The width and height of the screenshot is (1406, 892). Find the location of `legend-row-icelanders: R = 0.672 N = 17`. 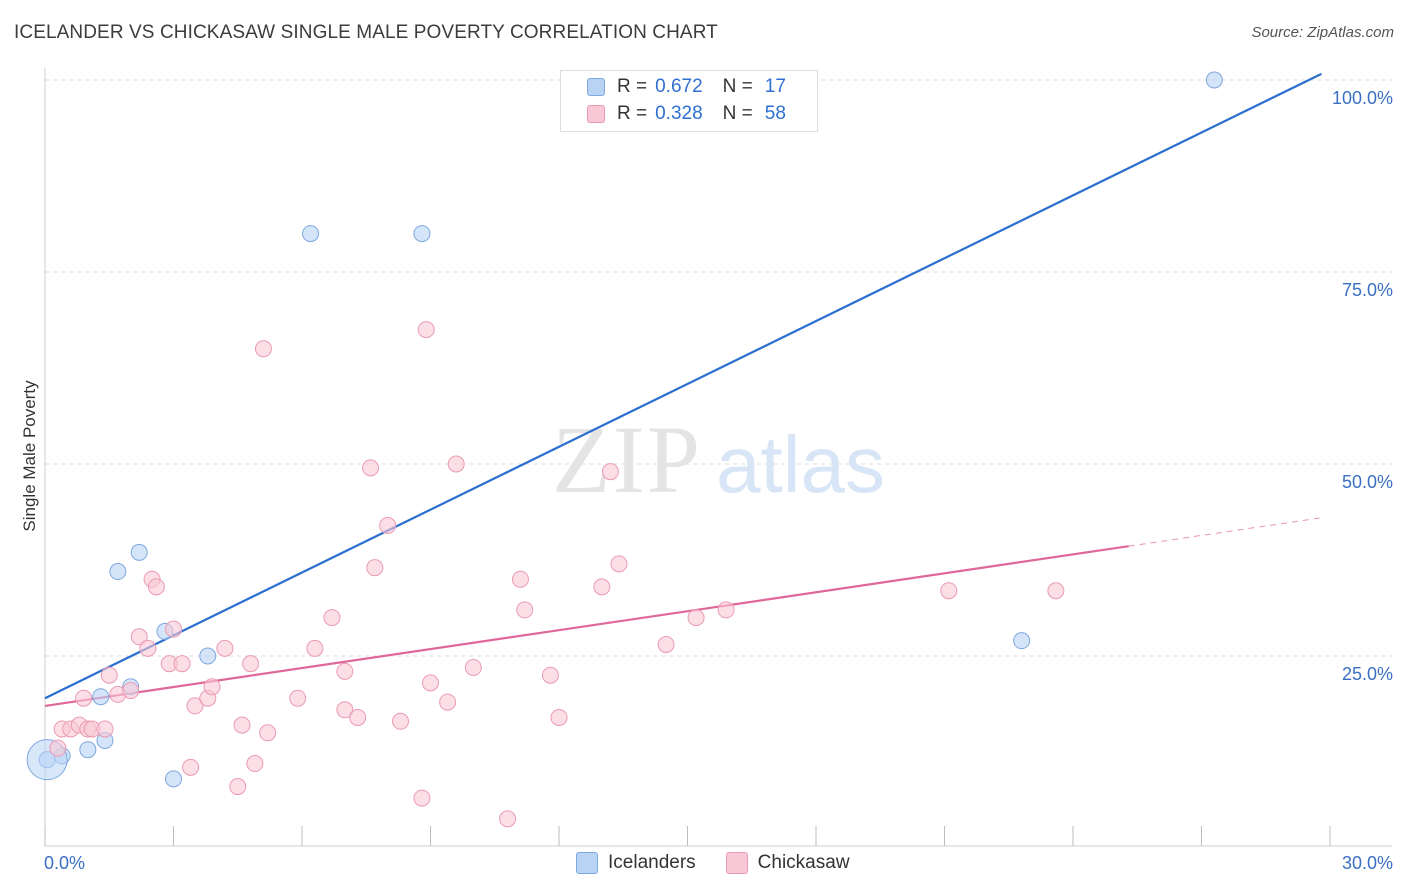

legend-row-icelanders: R = 0.672 N = 17 is located at coordinates (686, 87).